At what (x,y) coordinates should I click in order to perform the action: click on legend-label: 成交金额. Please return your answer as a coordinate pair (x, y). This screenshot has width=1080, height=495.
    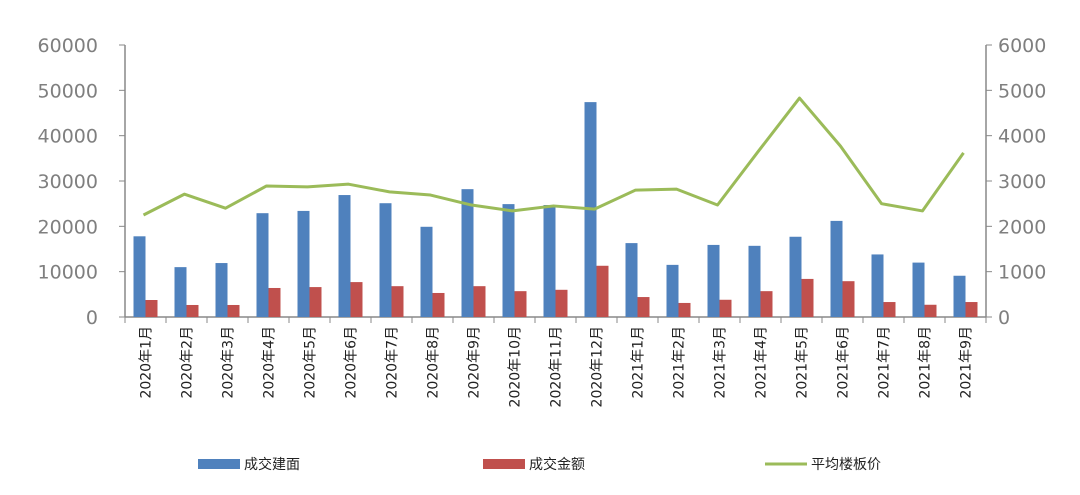
    Looking at the image, I should click on (557, 464).